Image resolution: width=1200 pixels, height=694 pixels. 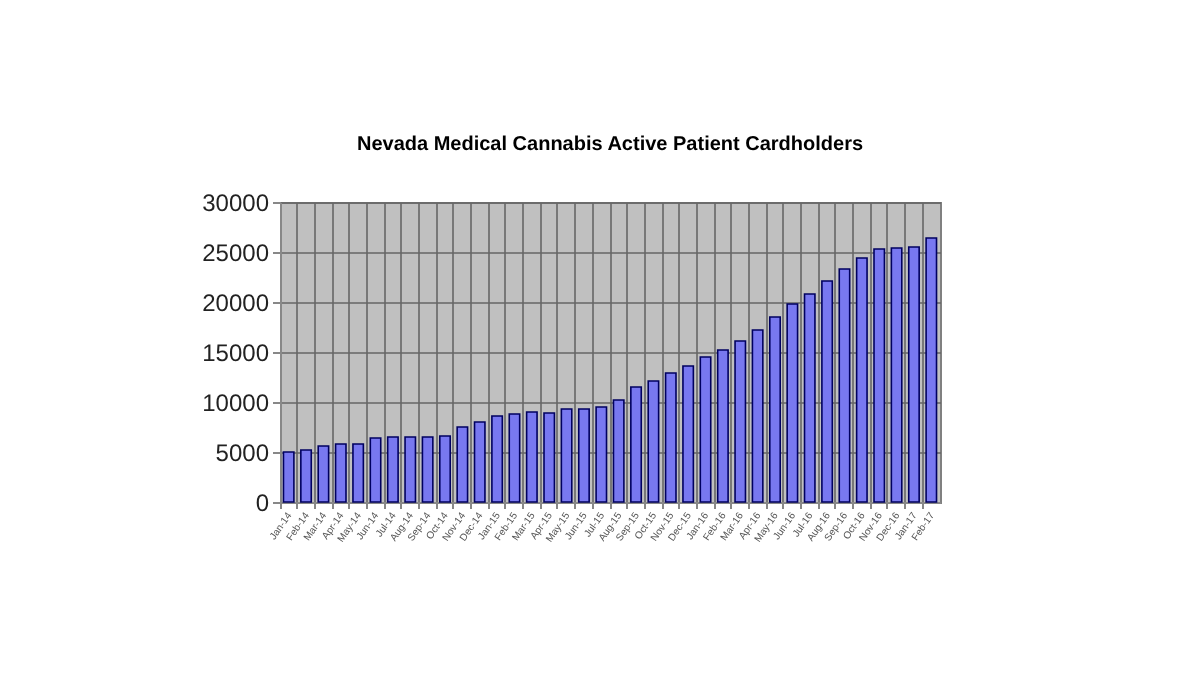 I want to click on y-tick-label: 30000, so click(x=236, y=203).